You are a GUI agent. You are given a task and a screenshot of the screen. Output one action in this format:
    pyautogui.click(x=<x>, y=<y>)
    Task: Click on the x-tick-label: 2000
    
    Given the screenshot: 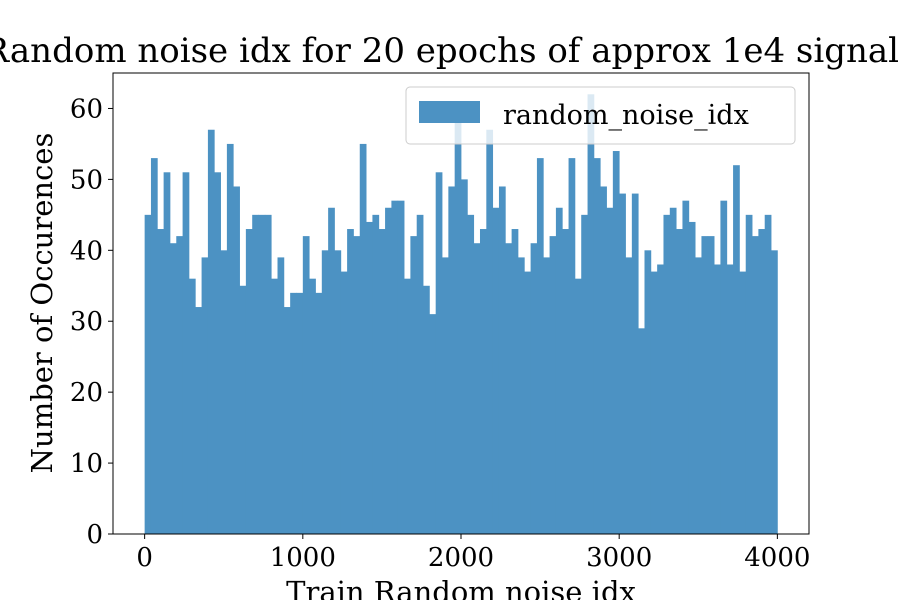 What is the action you would take?
    pyautogui.click(x=461, y=558)
    